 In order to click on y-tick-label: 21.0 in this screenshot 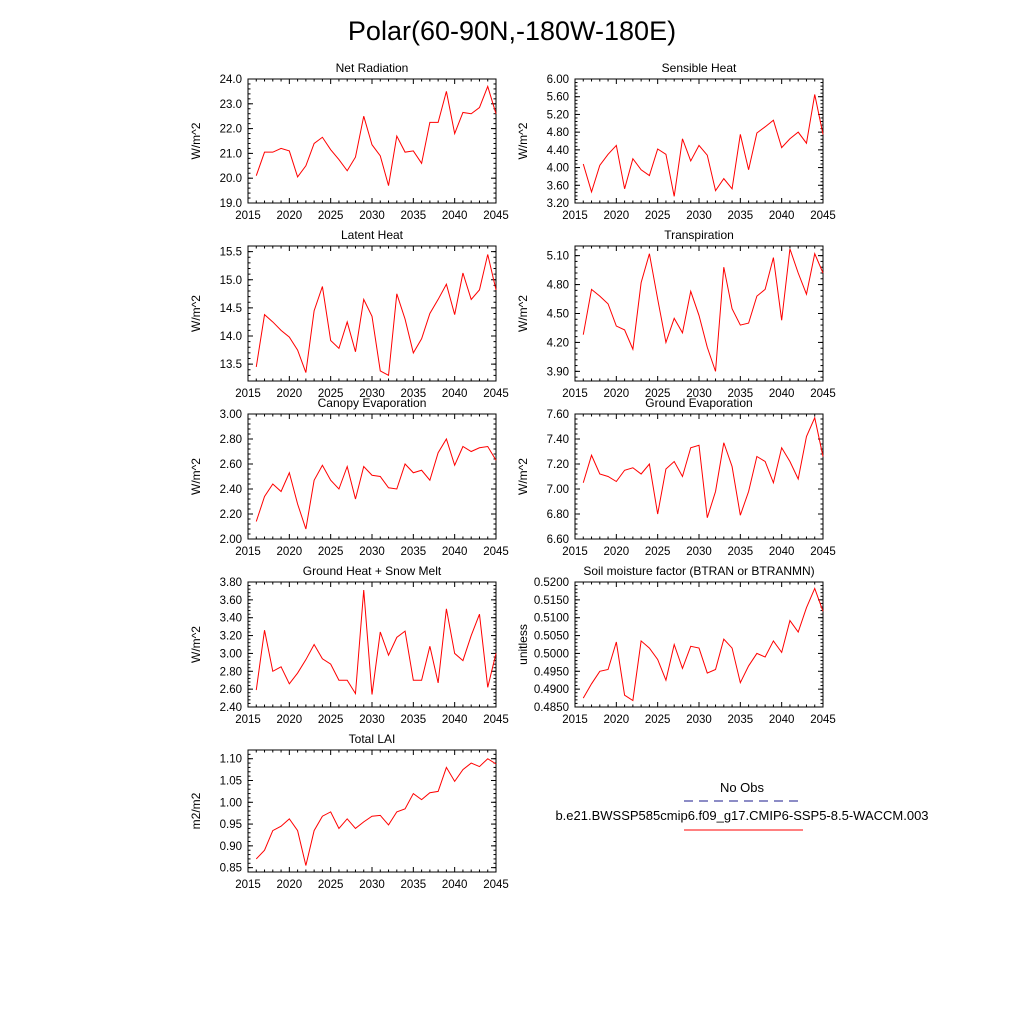, I will do `click(231, 154)`.